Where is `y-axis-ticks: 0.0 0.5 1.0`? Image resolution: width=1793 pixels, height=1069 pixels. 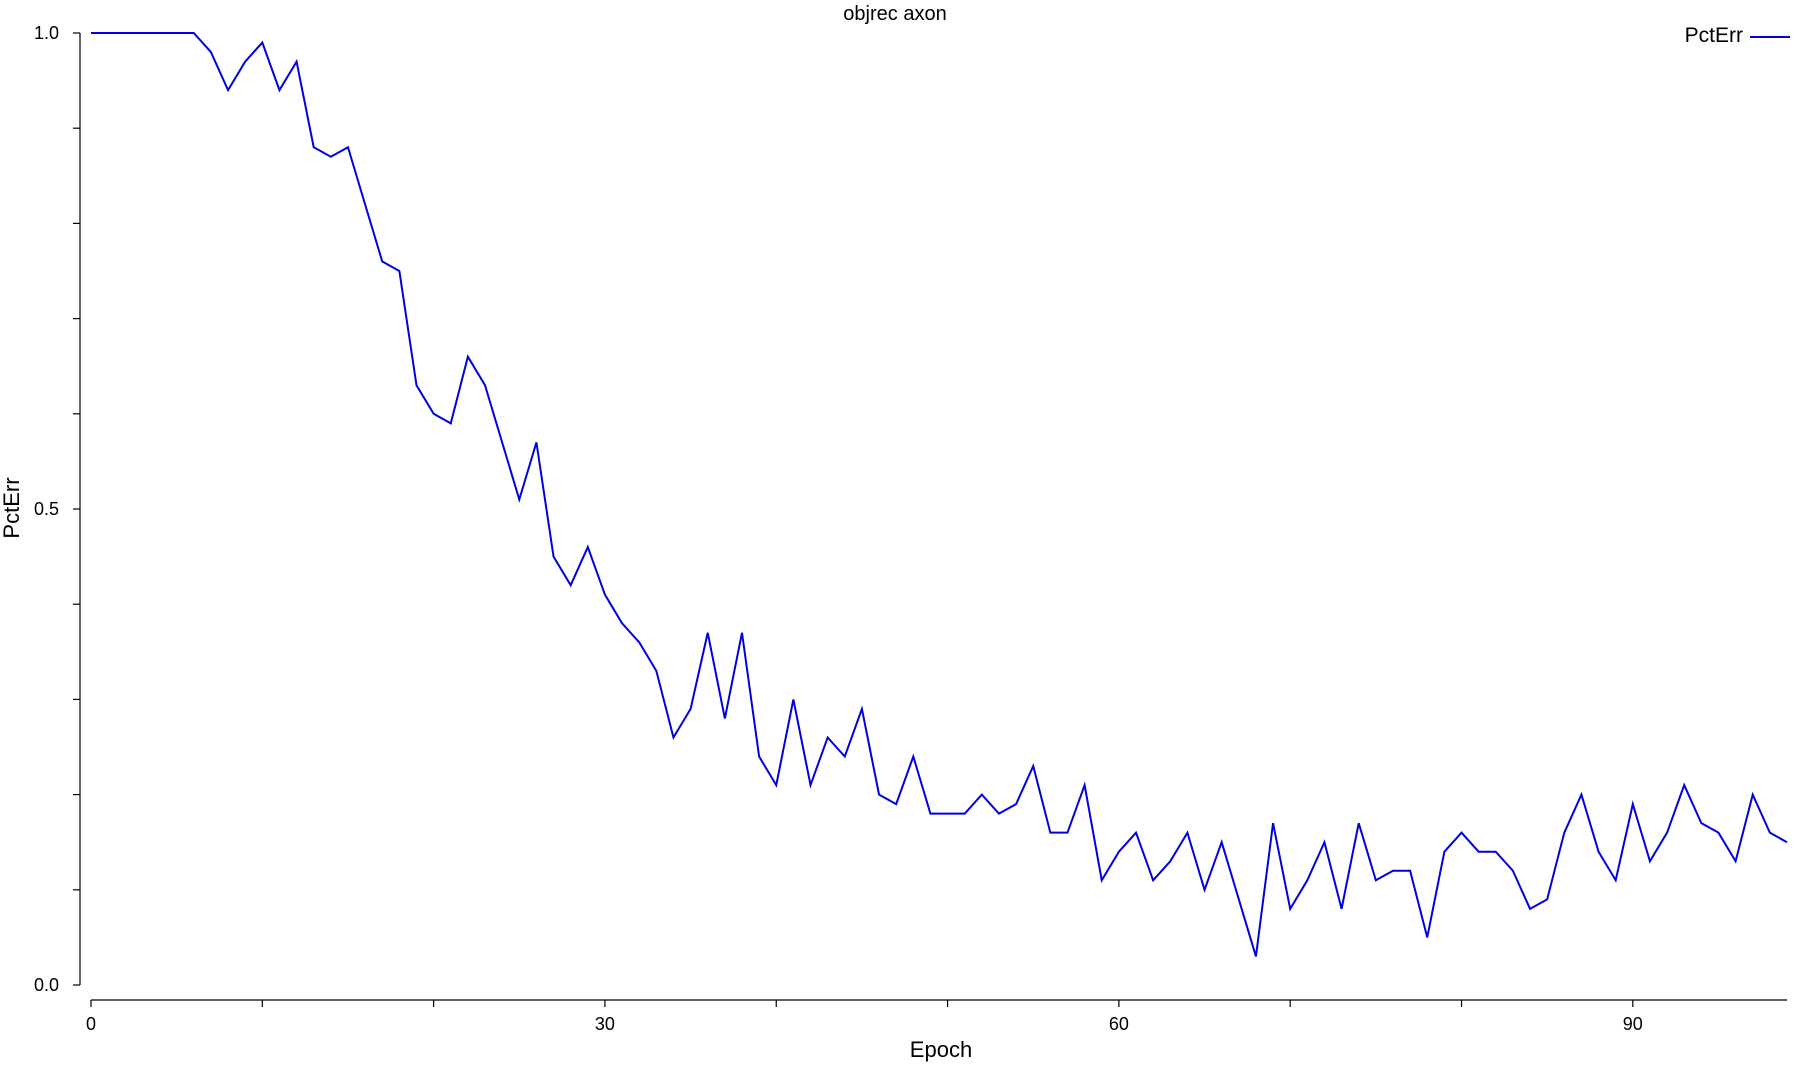 y-axis-ticks: 0.0 0.5 1.0 is located at coordinates (57, 509).